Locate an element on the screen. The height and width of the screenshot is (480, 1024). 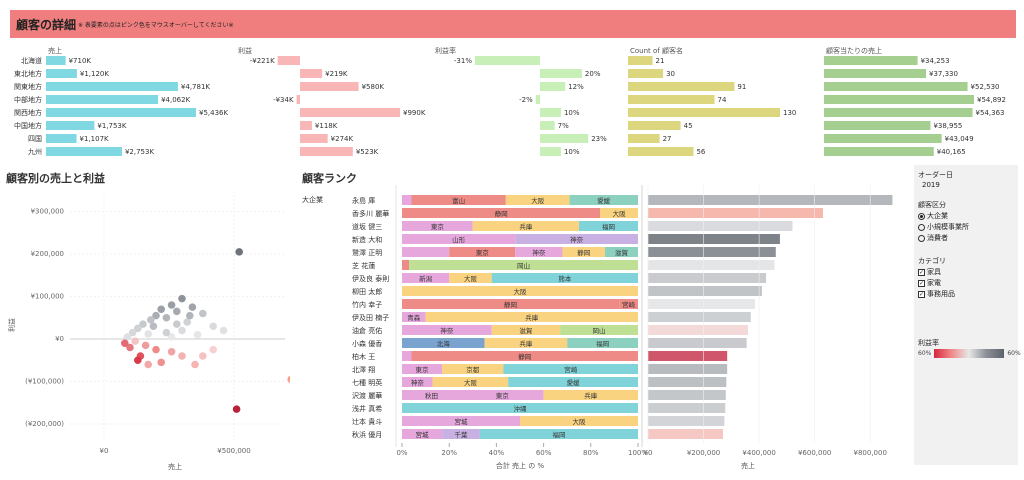
year-filter-value: 2019 is located at coordinates (931, 185).